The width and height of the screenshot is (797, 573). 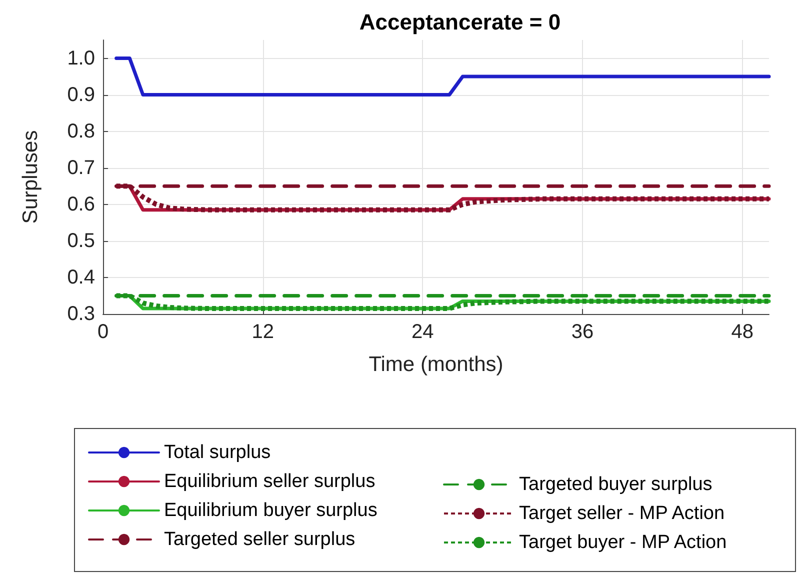 What do you see at coordinates (263, 332) in the screenshot?
I see `x-tick-label: 12` at bounding box center [263, 332].